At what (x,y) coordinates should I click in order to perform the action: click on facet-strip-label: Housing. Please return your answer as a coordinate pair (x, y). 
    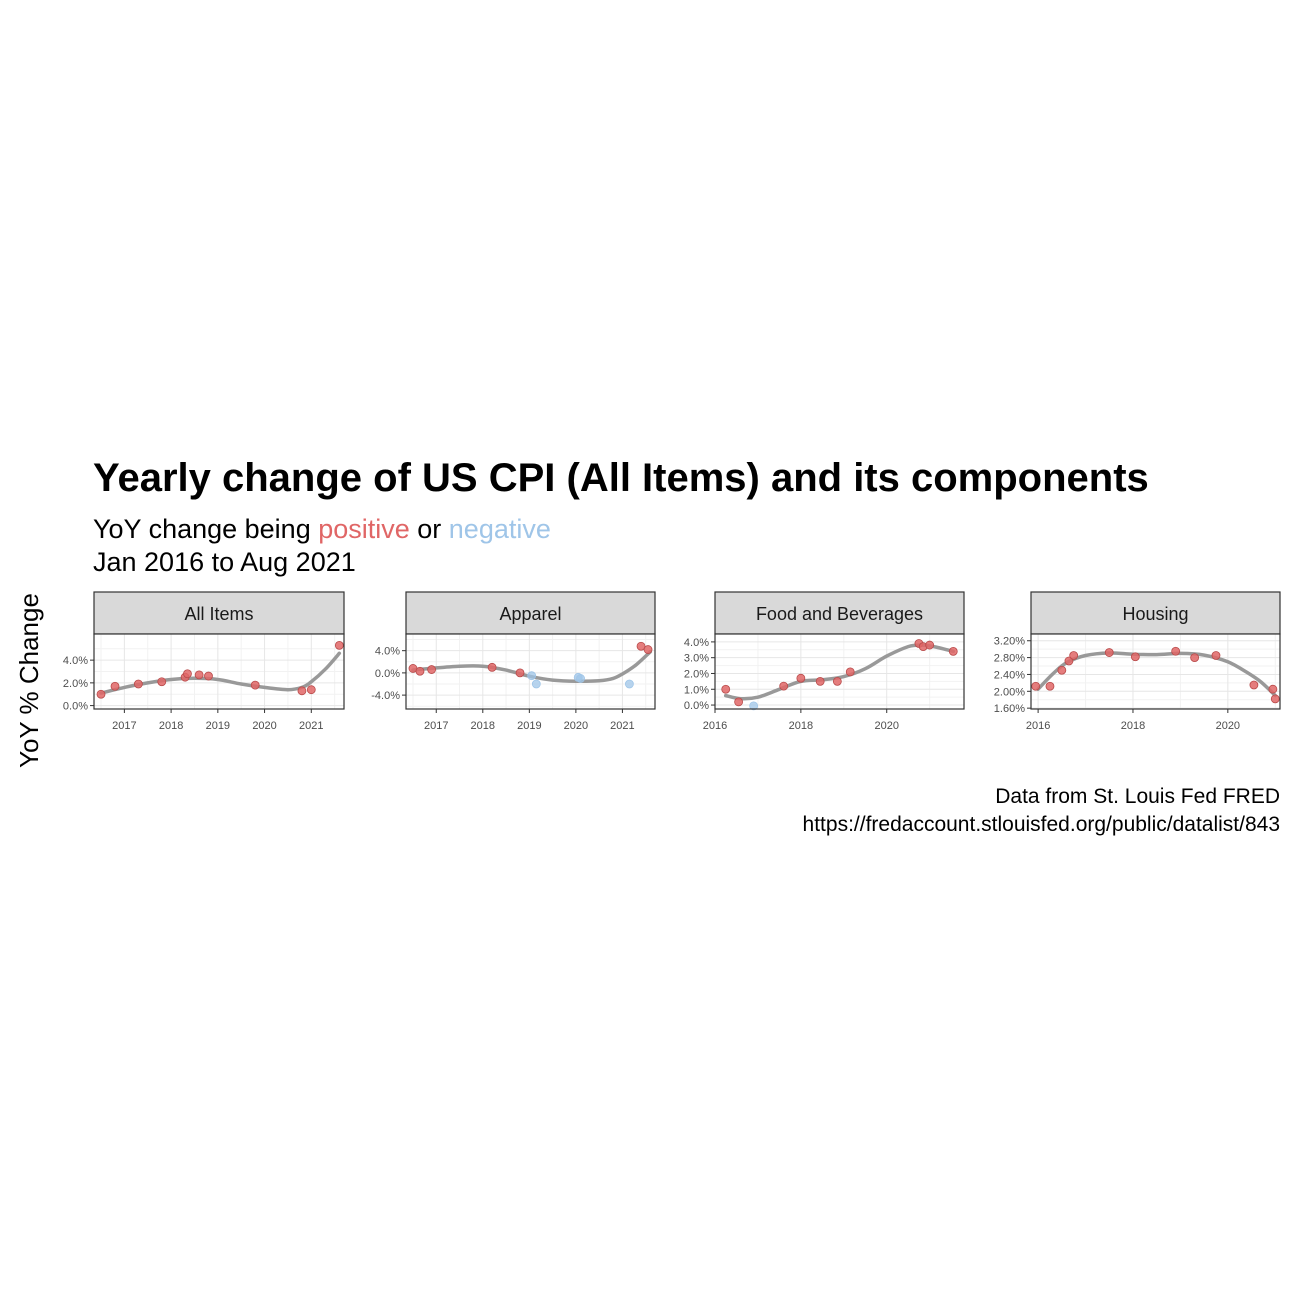
    Looking at the image, I should click on (1155, 614).